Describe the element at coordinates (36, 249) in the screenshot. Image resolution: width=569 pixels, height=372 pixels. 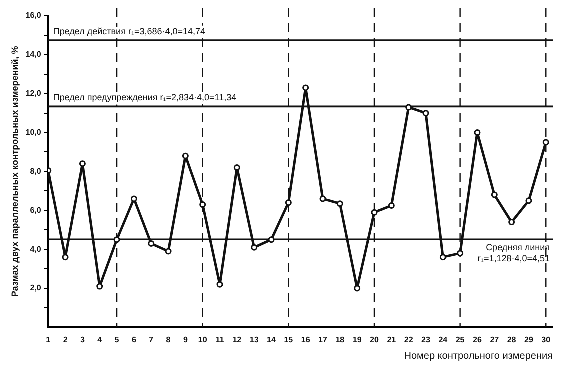
I see `y-tick-label: 4,0` at that location.